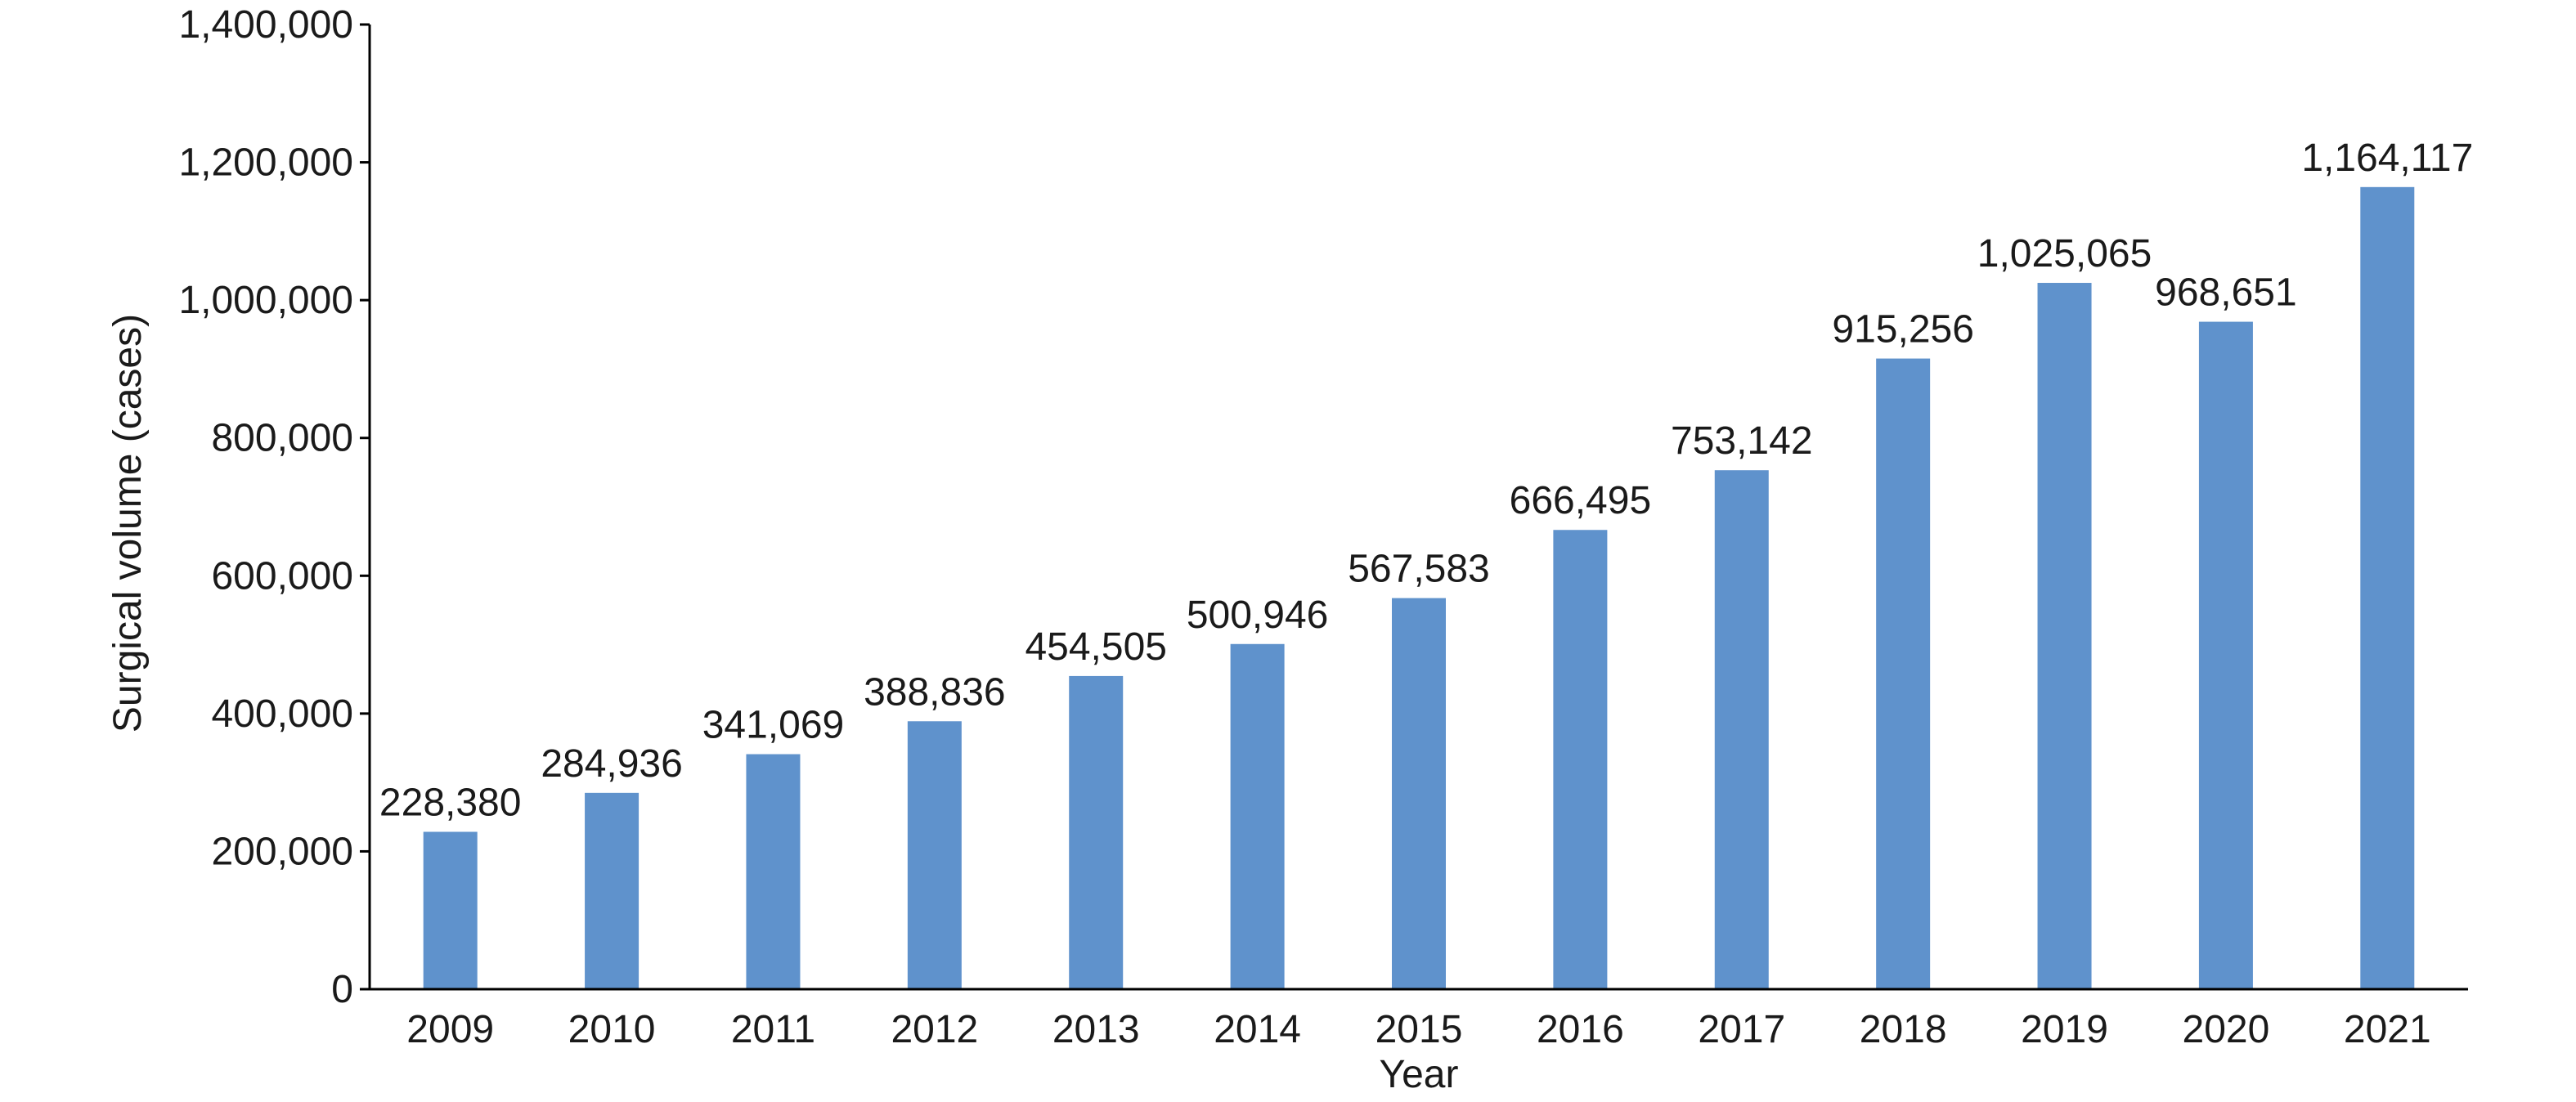 The width and height of the screenshot is (2576, 1102). I want to click on x-tick-label-2011: 2011, so click(773, 1029).